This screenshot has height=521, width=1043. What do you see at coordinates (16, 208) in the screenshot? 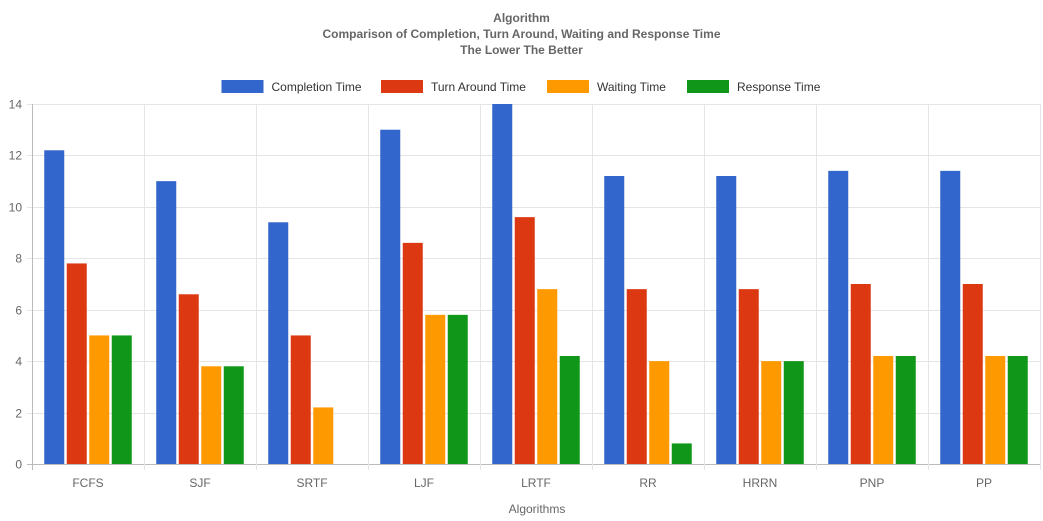
I see `y-tick-label: 10` at bounding box center [16, 208].